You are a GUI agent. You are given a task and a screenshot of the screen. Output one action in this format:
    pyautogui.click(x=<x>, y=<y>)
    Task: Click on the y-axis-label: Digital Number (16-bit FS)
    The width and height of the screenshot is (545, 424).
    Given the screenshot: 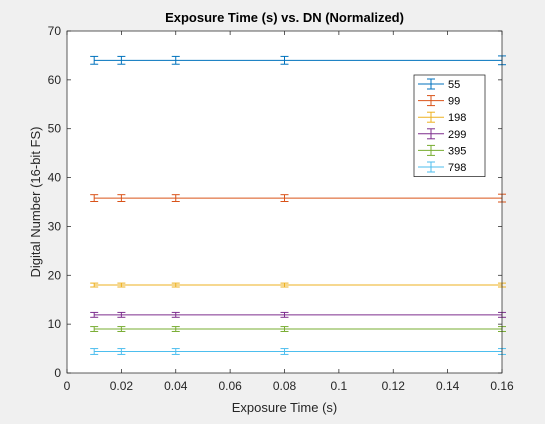 What is the action you would take?
    pyautogui.click(x=35, y=202)
    